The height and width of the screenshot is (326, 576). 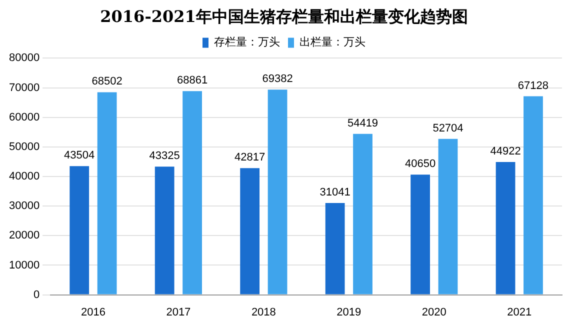 What do you see at coordinates (519, 312) in the screenshot?
I see `x-tick-label: 2021` at bounding box center [519, 312].